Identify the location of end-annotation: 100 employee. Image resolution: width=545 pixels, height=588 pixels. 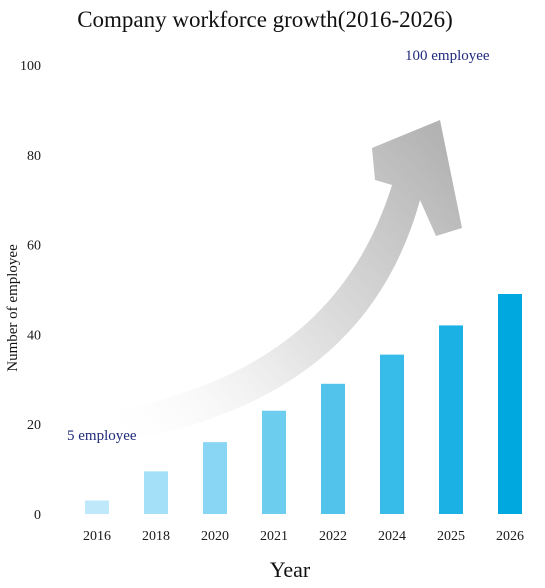
(447, 56).